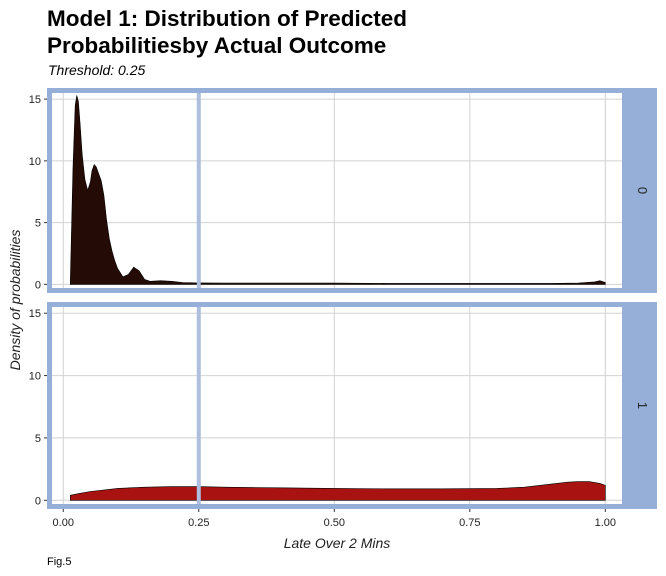 The image size is (666, 576). Describe the element at coordinates (334, 523) in the screenshot. I see `x-tick-label: 0.50` at that location.